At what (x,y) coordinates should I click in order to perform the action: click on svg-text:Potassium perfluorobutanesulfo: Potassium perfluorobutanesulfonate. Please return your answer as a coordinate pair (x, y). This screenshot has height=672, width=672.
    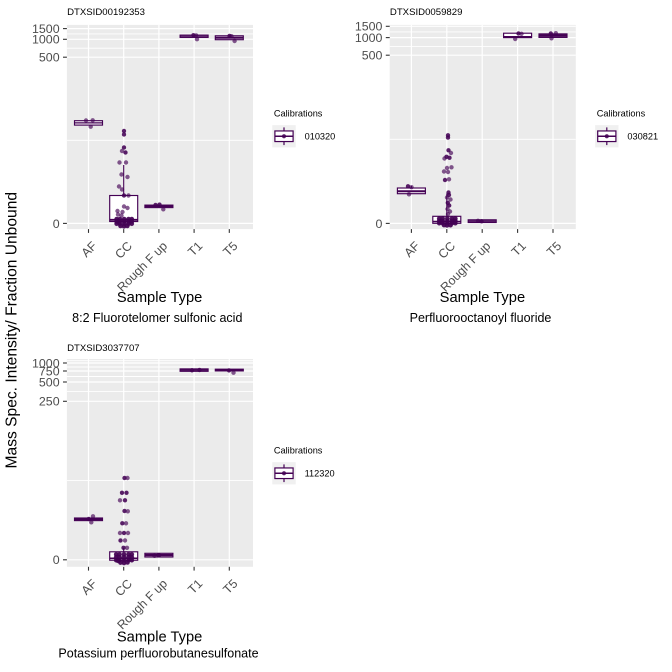
    Looking at the image, I should click on (158, 654).